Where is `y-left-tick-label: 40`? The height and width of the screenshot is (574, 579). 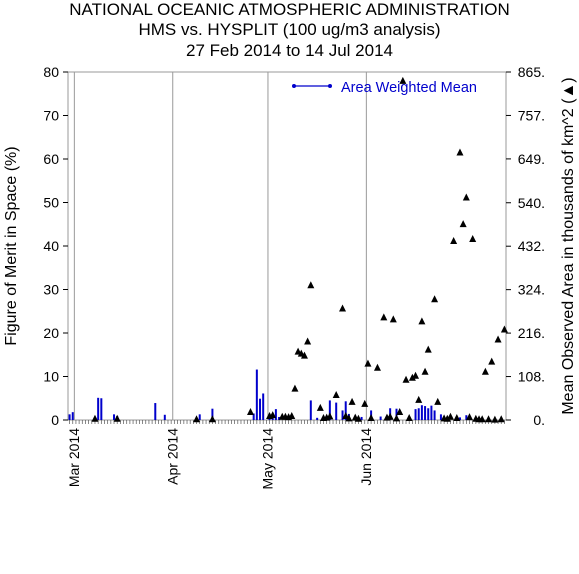 y-left-tick-label: 40 is located at coordinates (51, 246).